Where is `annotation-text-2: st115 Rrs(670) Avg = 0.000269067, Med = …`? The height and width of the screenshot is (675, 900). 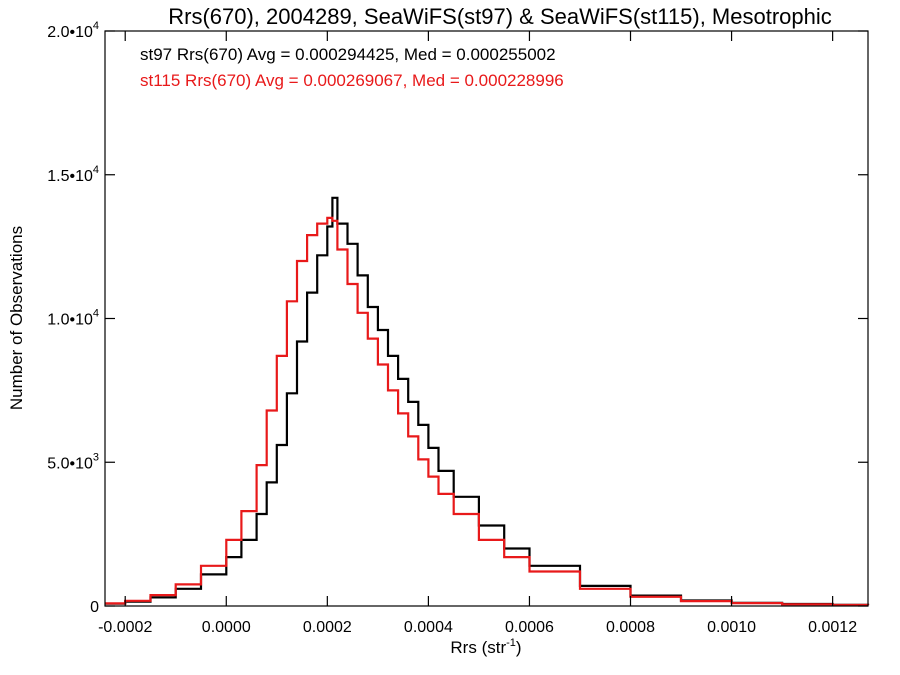
annotation-text-2: st115 Rrs(670) Avg = 0.000269067, Med = … is located at coordinates (352, 80).